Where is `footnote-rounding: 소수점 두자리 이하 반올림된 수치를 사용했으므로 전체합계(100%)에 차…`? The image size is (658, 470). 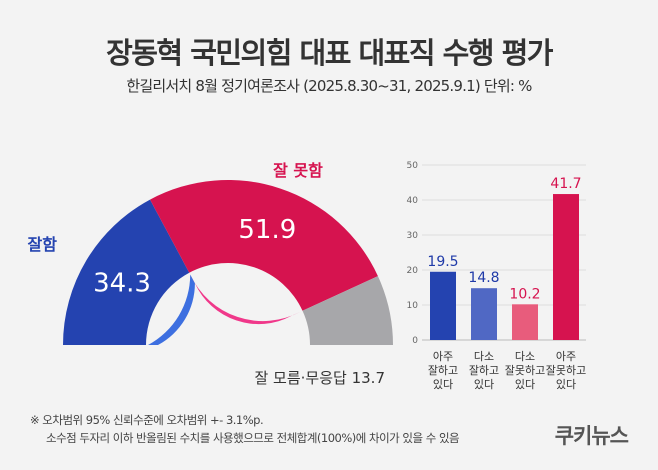
footnote-rounding: 소수점 두자리 이하 반올림된 수치를 사용했으므로 전체합계(100%)에 차… is located at coordinates (253, 438).